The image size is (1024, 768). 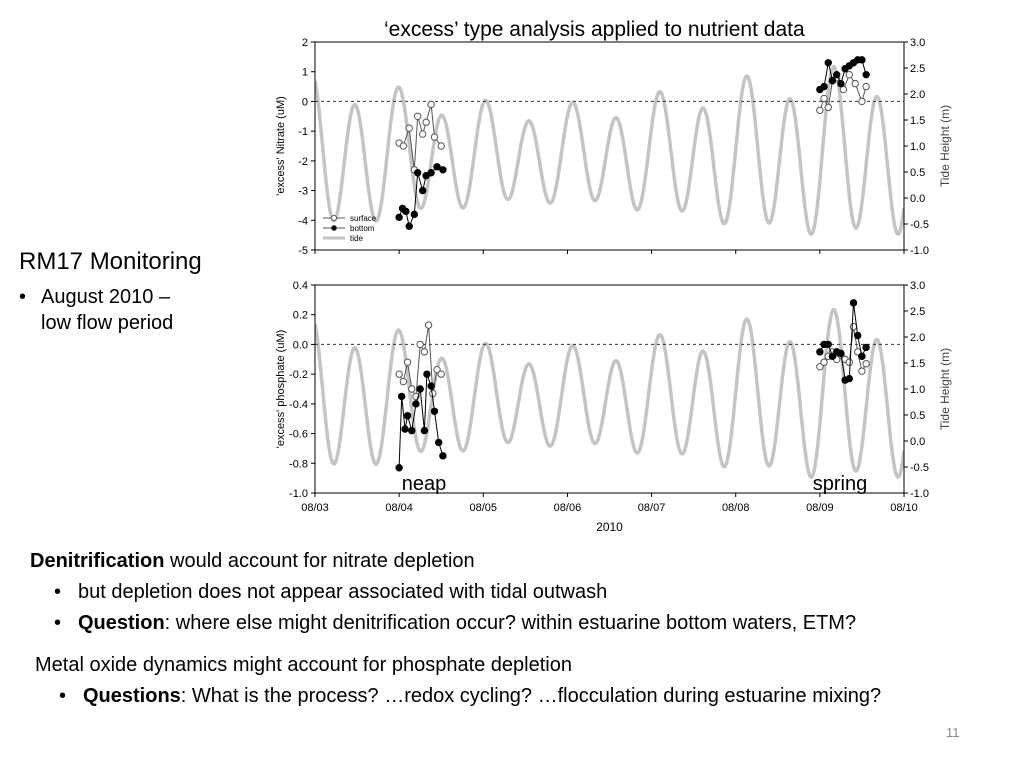 What do you see at coordinates (315, 508) in the screenshot?
I see `x-tick-label: 08/03` at bounding box center [315, 508].